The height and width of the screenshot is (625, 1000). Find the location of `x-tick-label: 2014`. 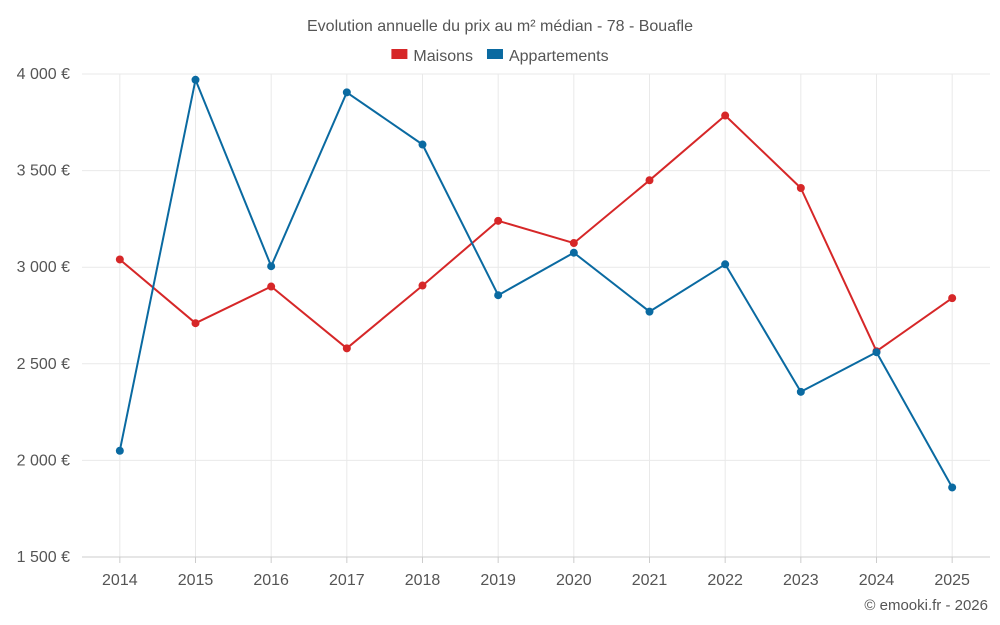

x-tick-label: 2014 is located at coordinates (120, 580).